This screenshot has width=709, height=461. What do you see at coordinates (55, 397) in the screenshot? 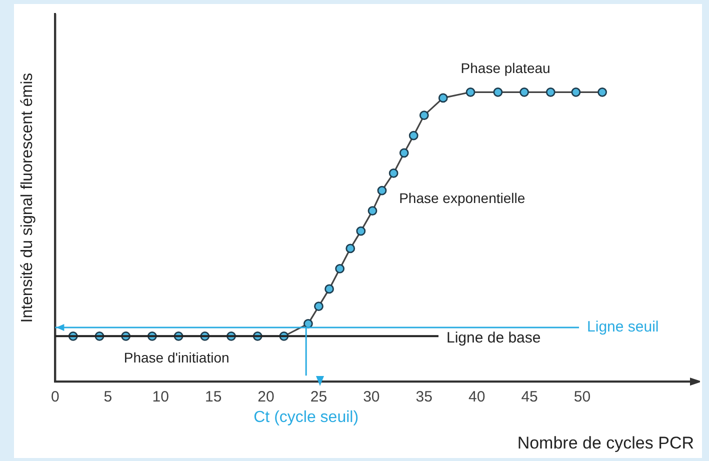
I see `x-tick-label: 0` at bounding box center [55, 397].